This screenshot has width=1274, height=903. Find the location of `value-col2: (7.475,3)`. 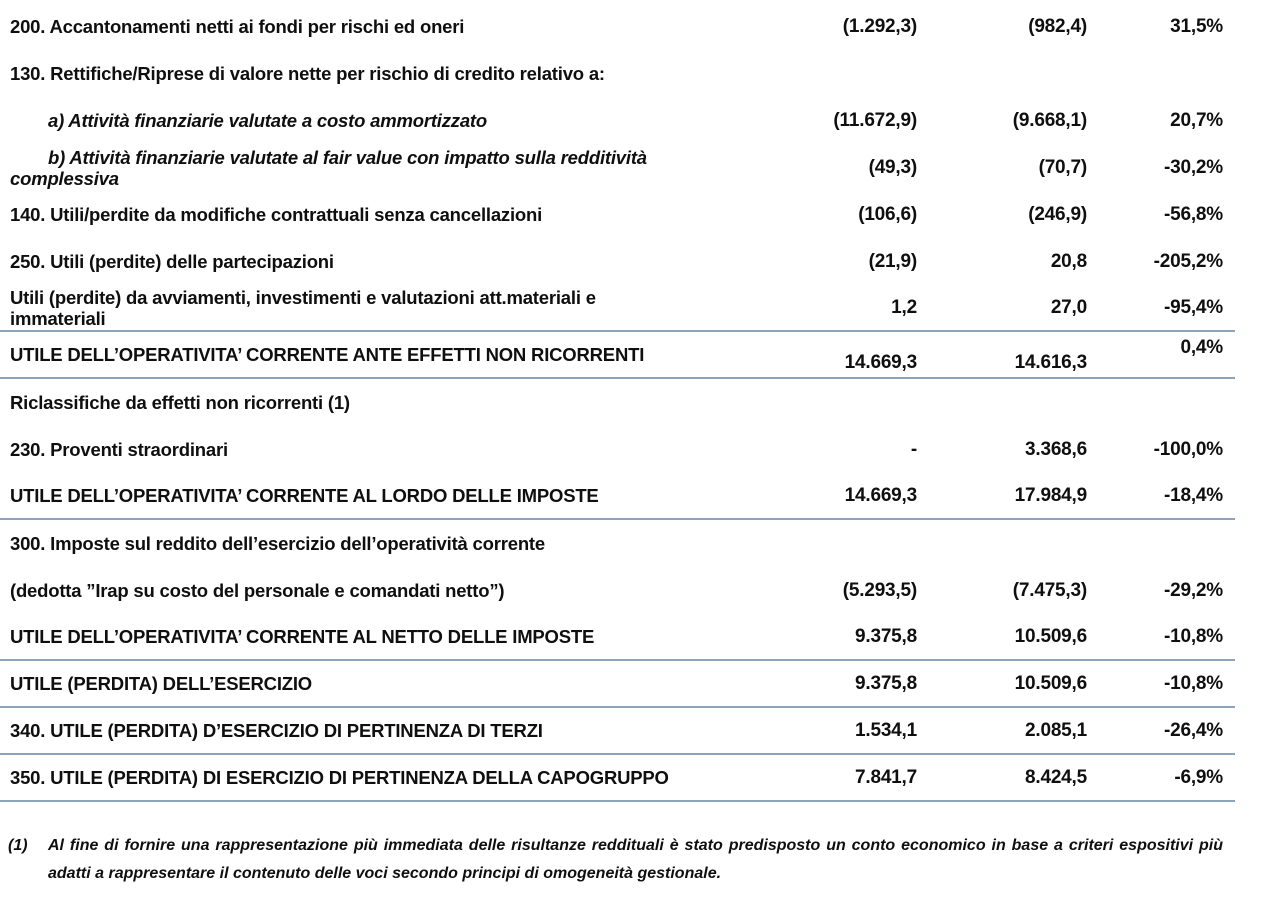

value-col2: (7.475,3) is located at coordinates (1049, 590).